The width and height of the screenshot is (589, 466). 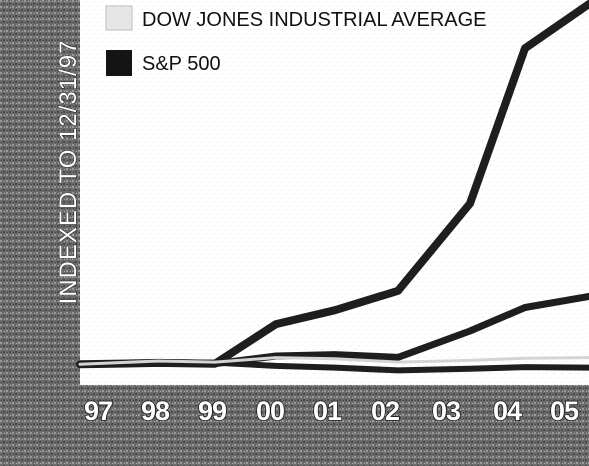 I want to click on x-axis: 97 98 99 00 01 02 03 04 05, so click(x=332, y=411).